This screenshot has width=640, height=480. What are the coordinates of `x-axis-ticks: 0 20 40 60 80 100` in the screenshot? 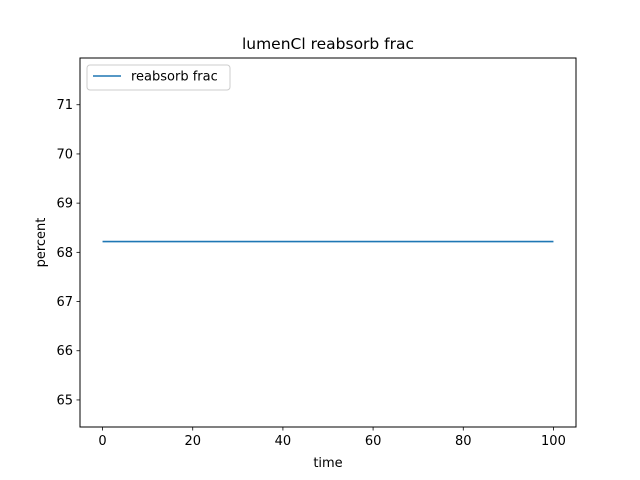 It's located at (332, 438).